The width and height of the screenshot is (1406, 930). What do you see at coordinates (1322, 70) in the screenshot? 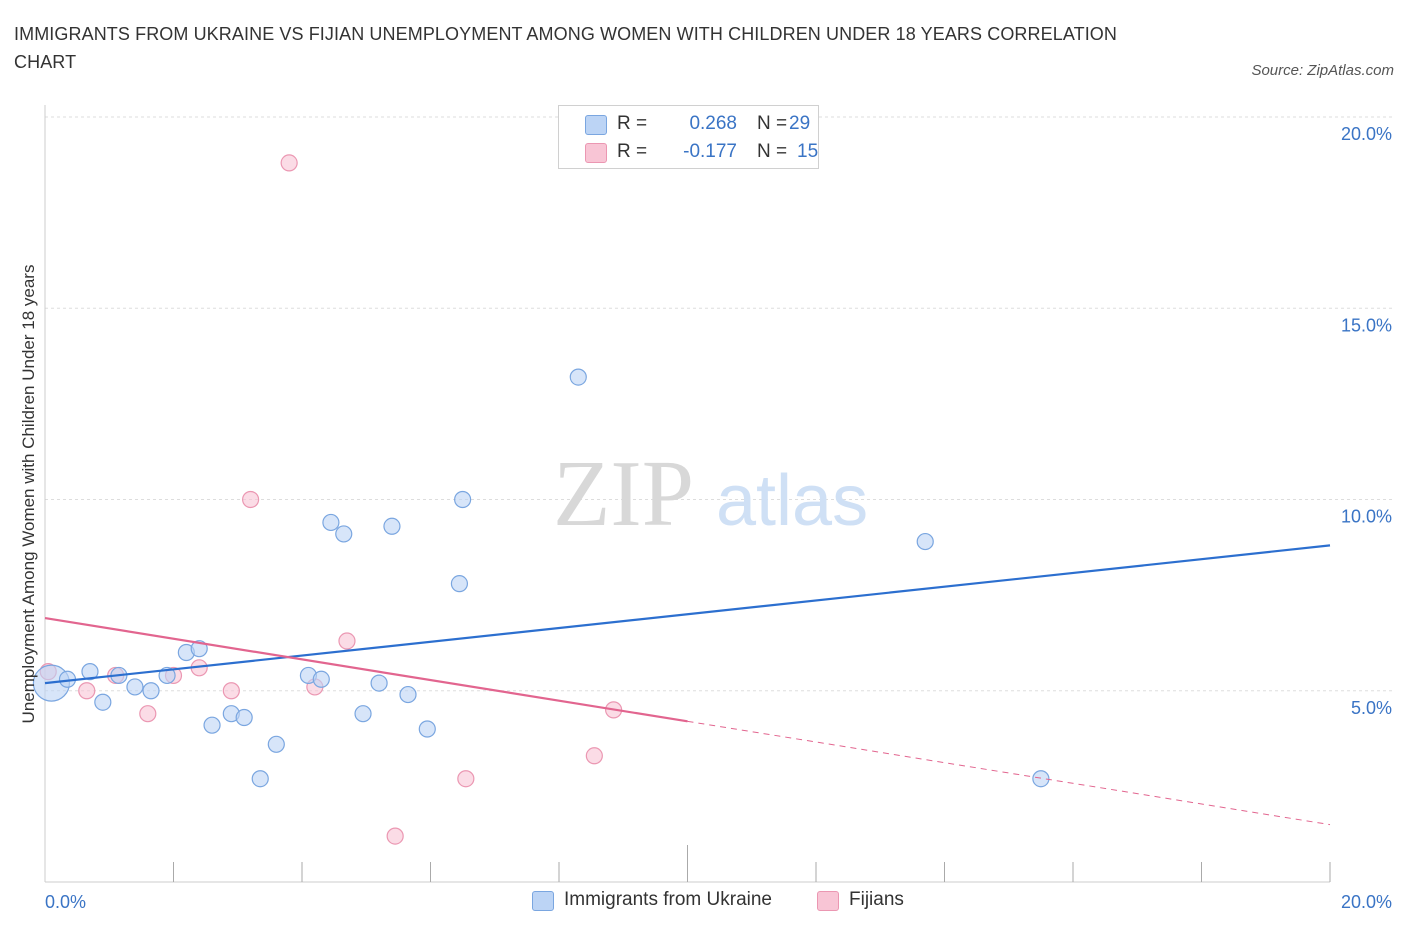
I see `source-label: Source: ZipAtlas.com` at bounding box center [1322, 70].